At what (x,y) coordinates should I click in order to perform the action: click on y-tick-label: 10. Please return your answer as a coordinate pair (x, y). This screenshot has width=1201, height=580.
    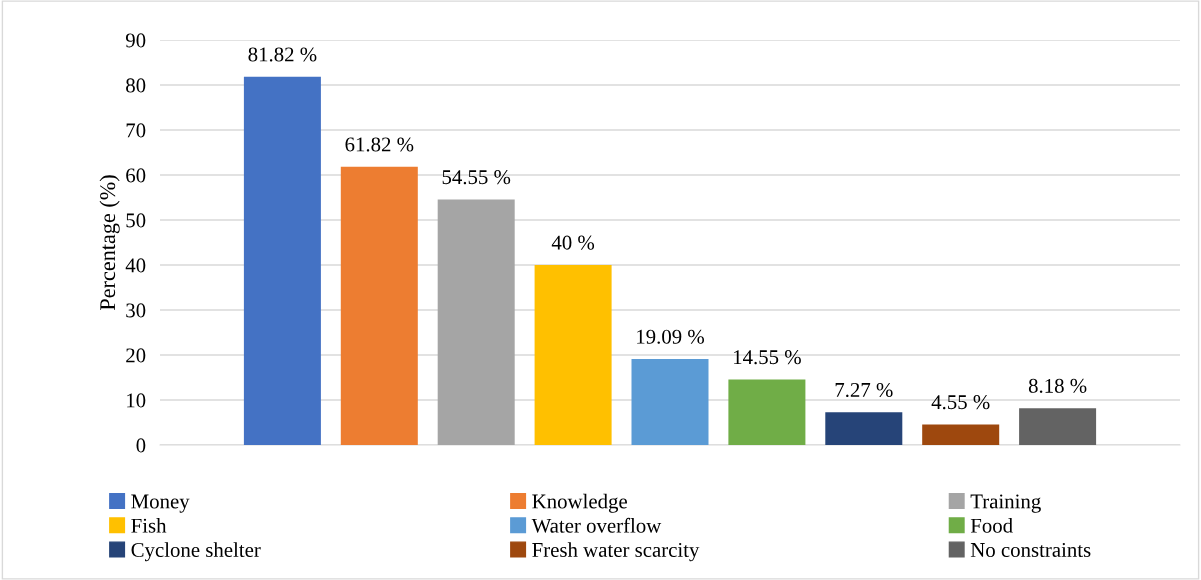
    Looking at the image, I should click on (136, 400).